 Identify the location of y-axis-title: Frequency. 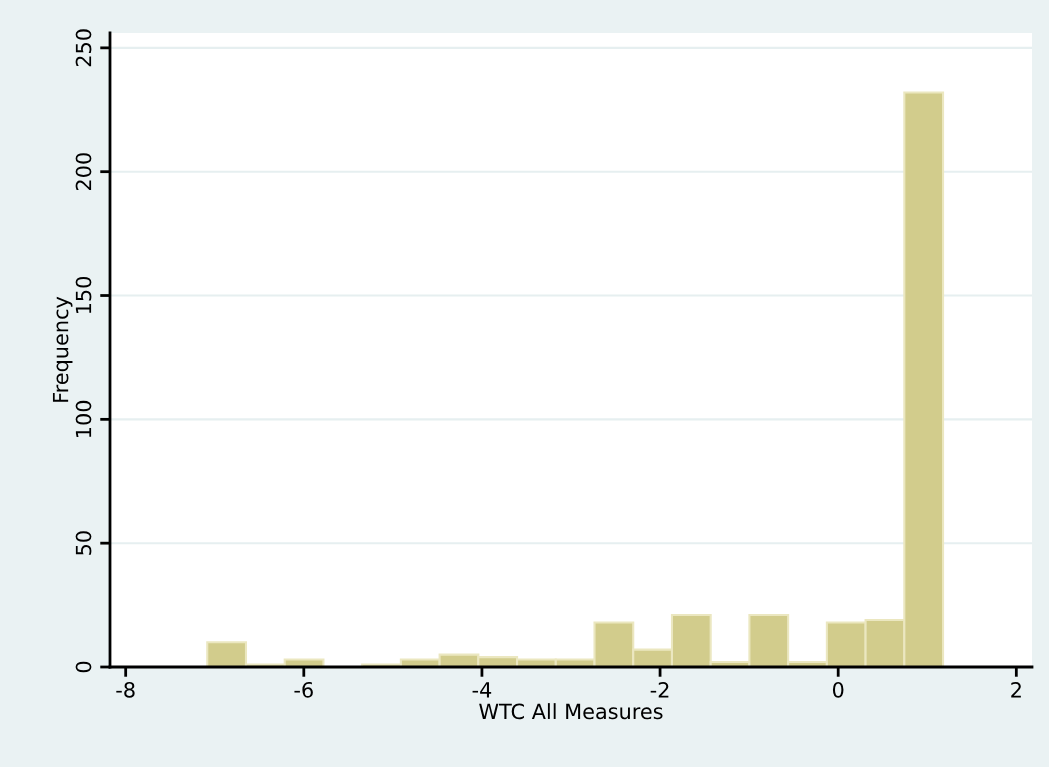
(62, 349).